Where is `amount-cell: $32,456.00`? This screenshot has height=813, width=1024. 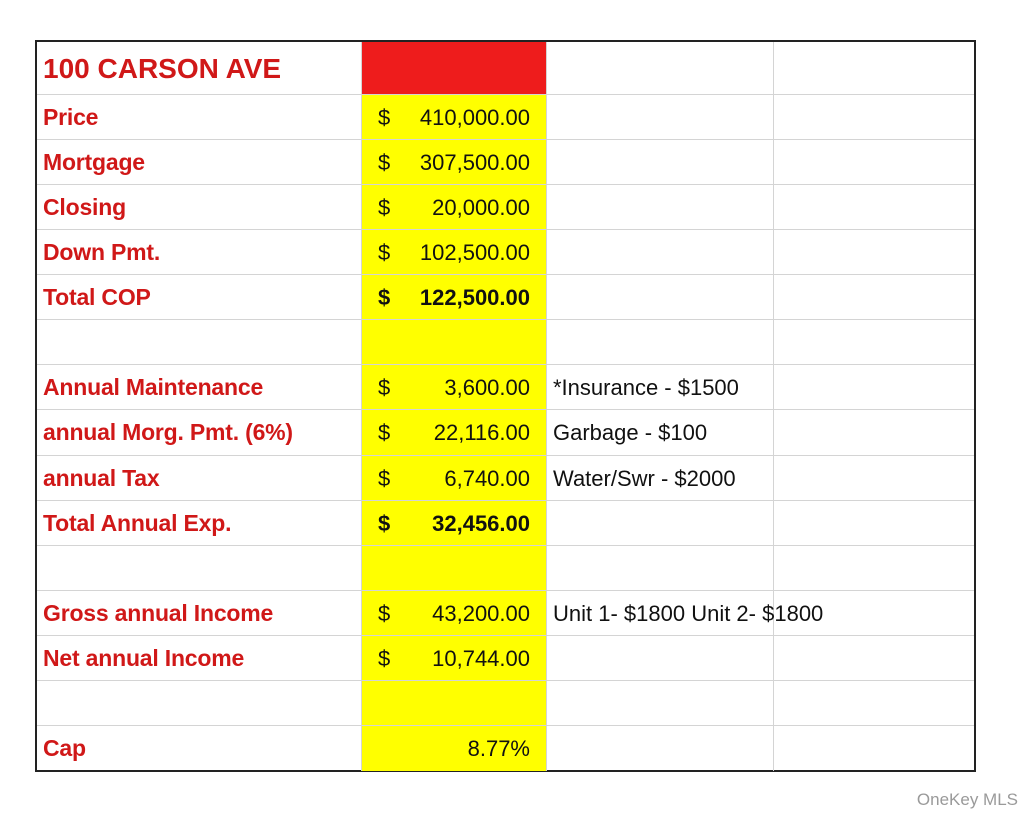
amount-cell: $32,456.00 is located at coordinates (454, 523).